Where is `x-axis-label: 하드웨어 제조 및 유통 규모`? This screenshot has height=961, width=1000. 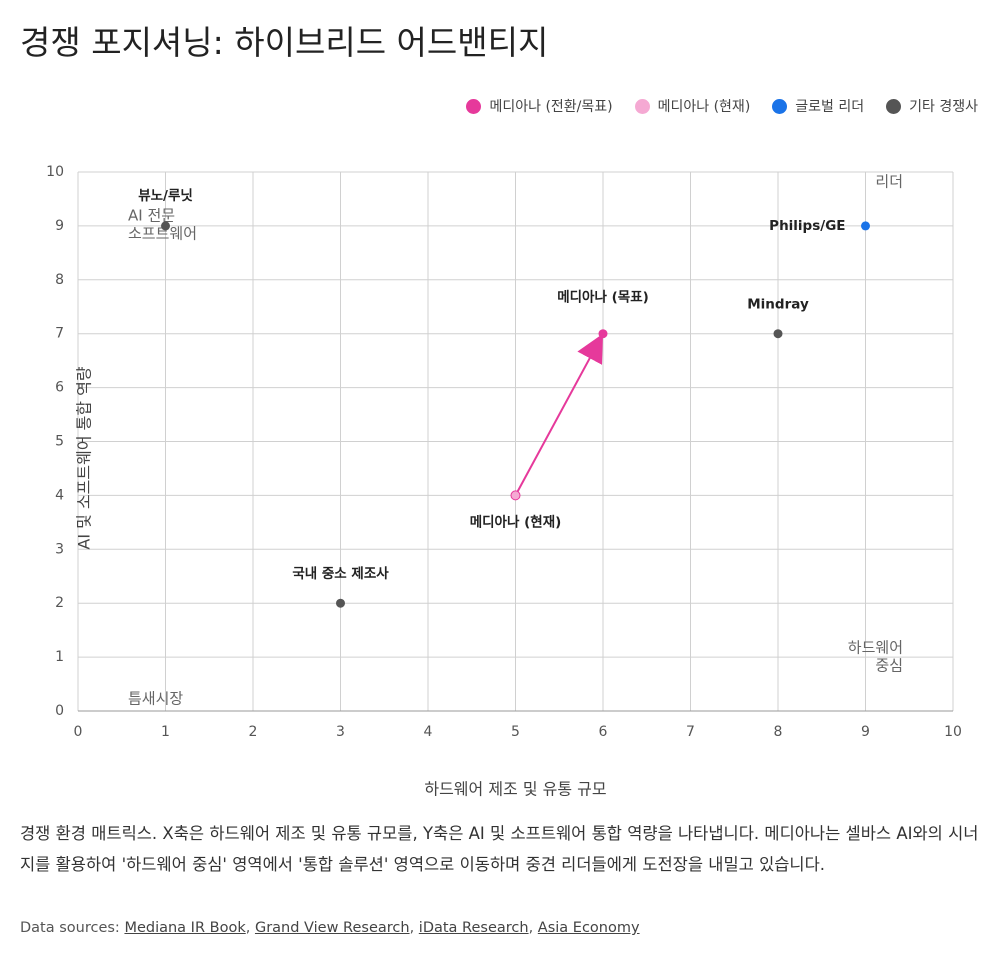
x-axis-label: 하드웨어 제조 및 유통 규모 is located at coordinates (515, 789).